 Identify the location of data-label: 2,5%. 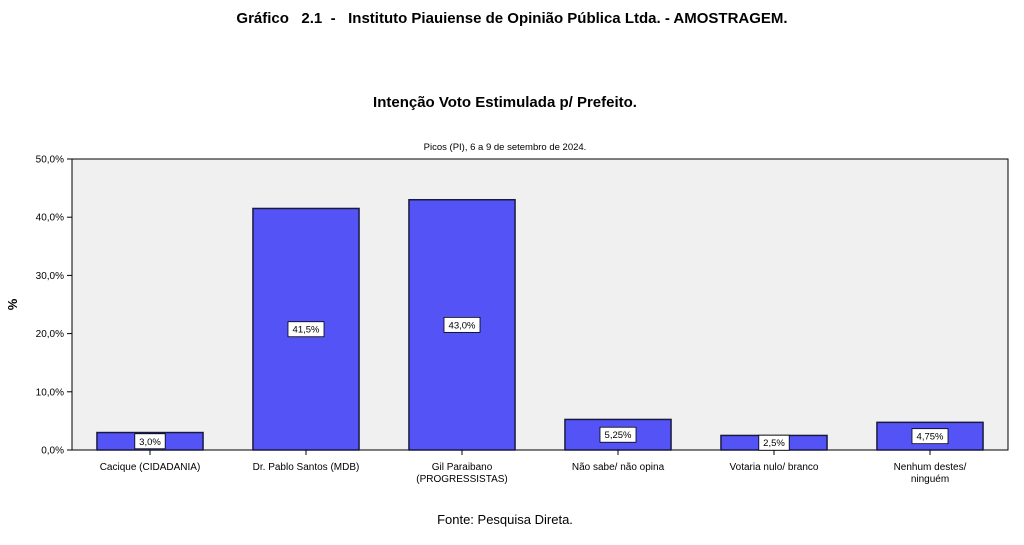
(774, 443).